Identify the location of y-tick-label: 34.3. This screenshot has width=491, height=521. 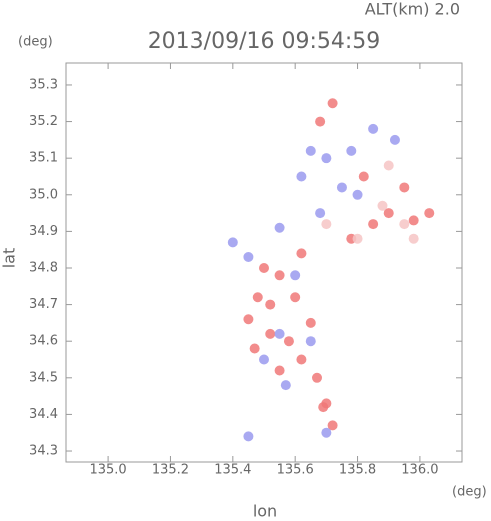
(43, 451).